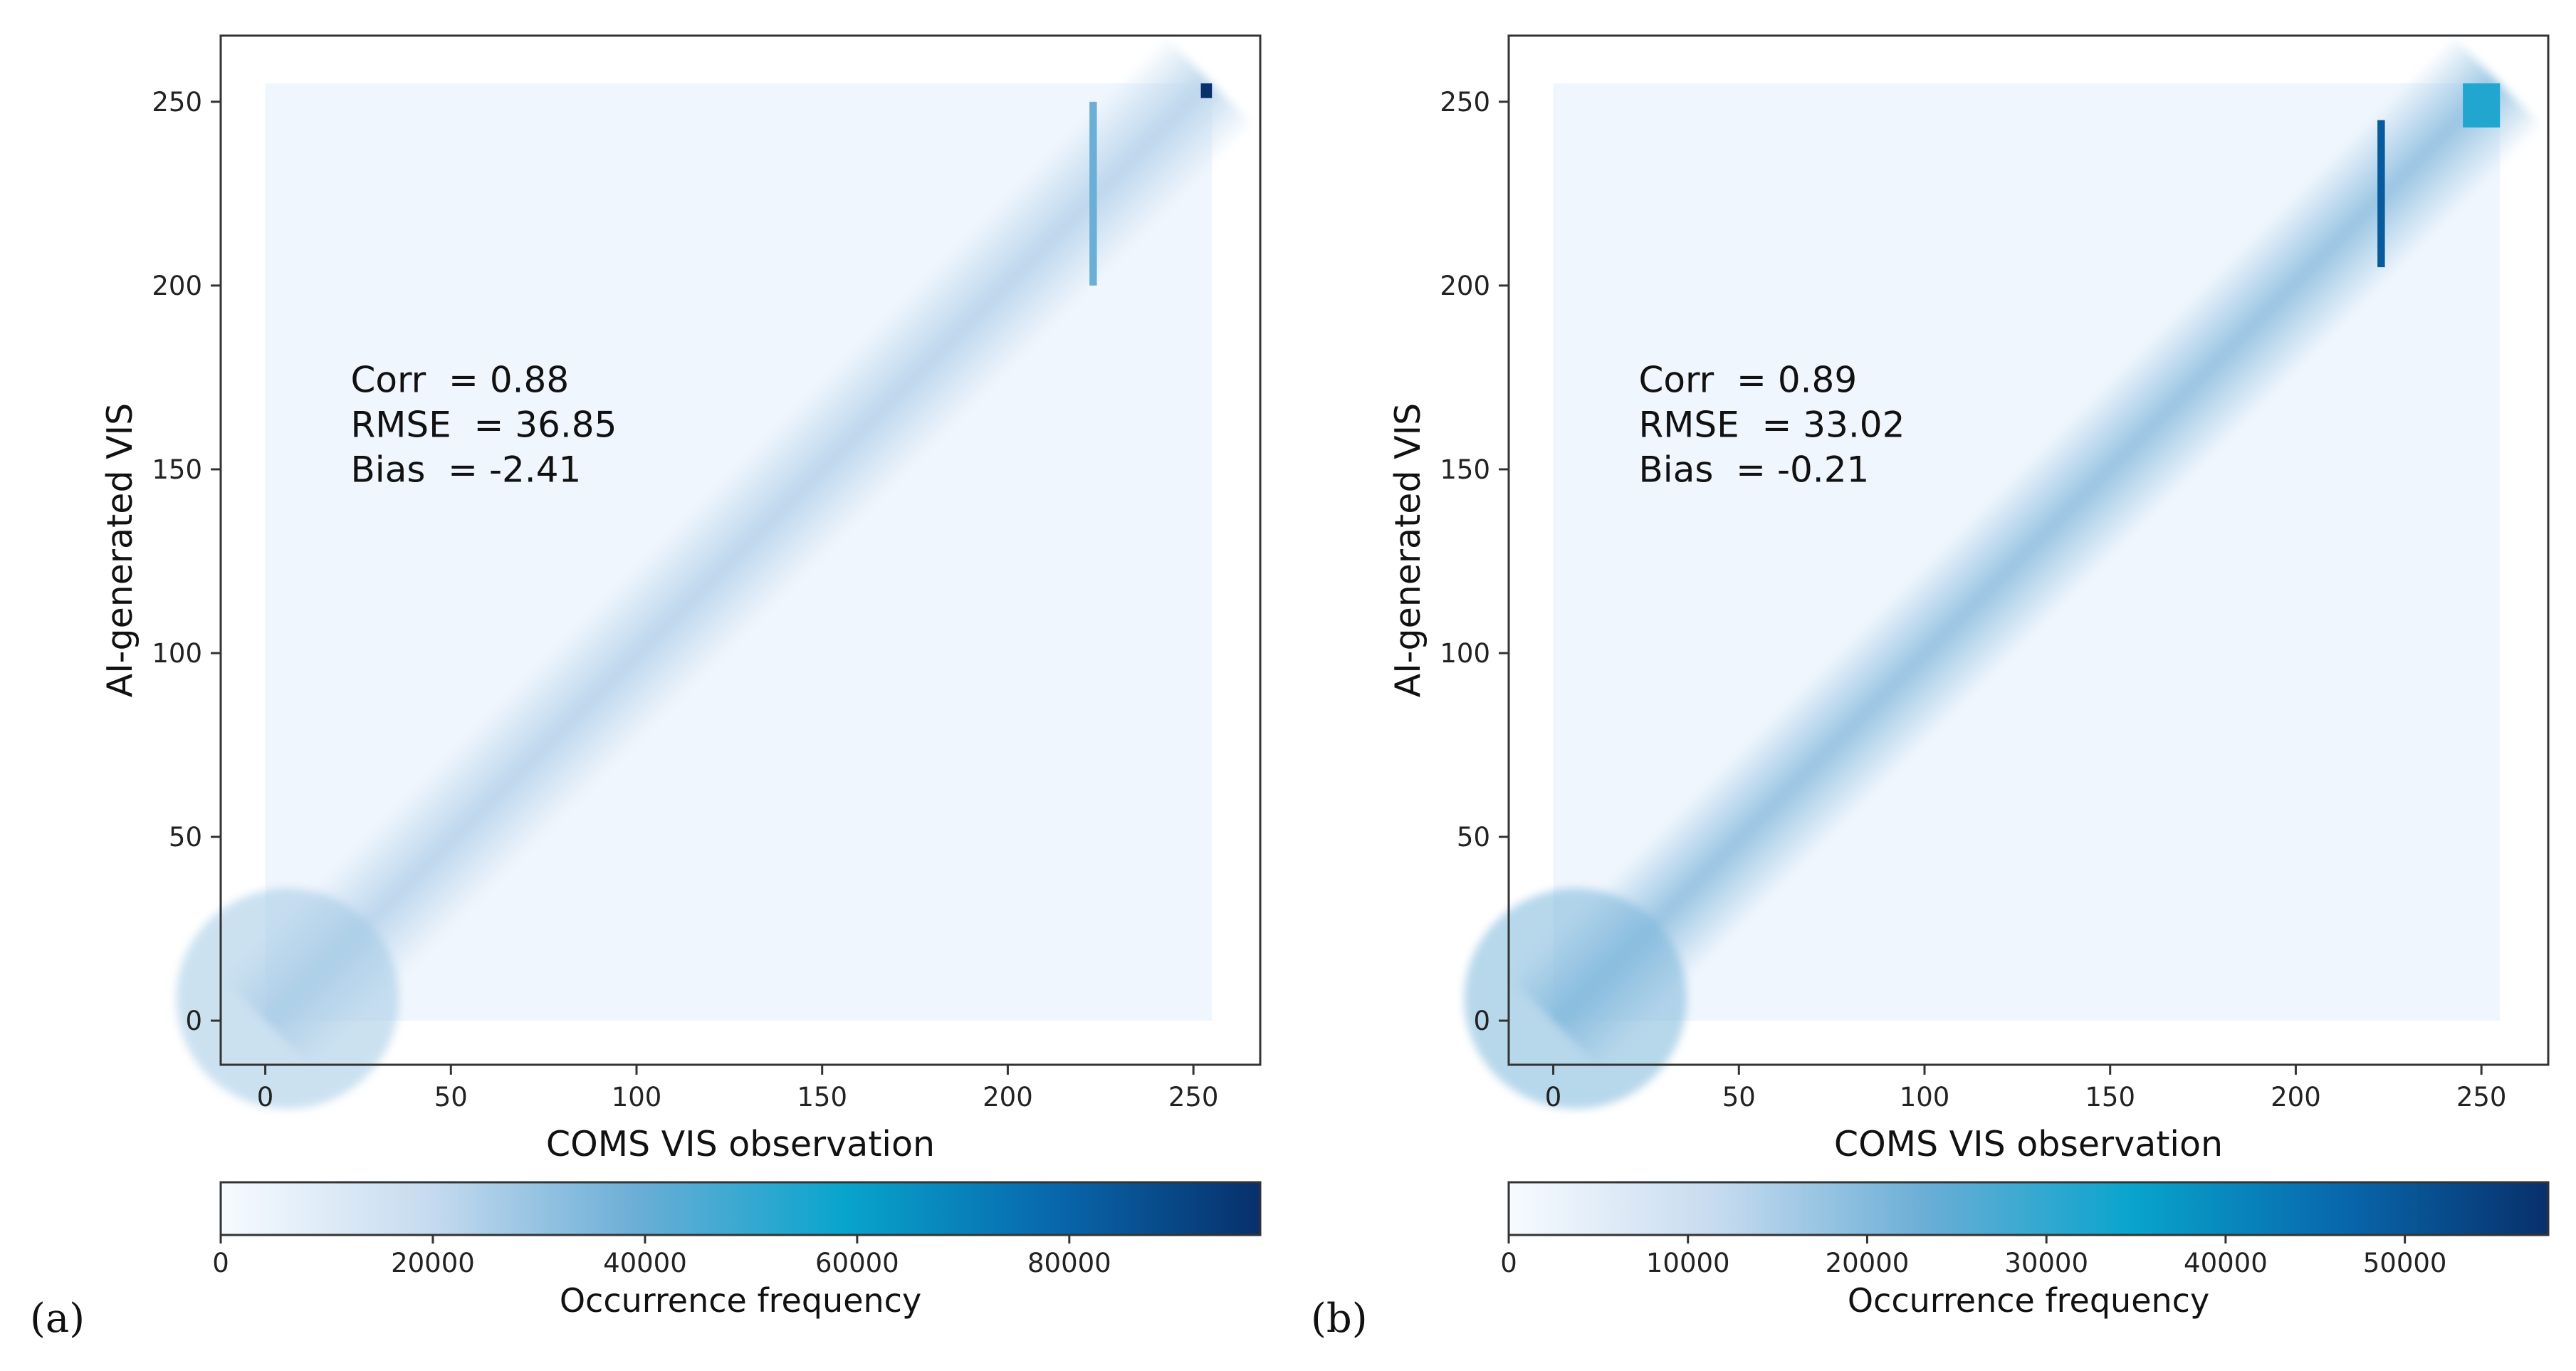 The height and width of the screenshot is (1371, 2576). What do you see at coordinates (1339, 1319) in the screenshot?
I see `panel-label: (b)` at bounding box center [1339, 1319].